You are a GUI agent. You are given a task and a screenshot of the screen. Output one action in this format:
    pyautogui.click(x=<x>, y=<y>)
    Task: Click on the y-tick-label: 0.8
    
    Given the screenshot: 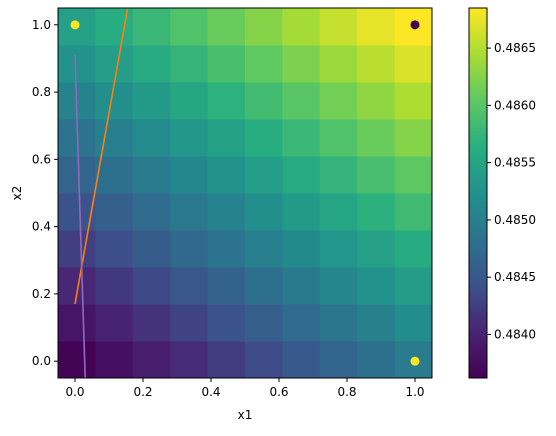 What is the action you would take?
    pyautogui.click(x=41, y=92)
    